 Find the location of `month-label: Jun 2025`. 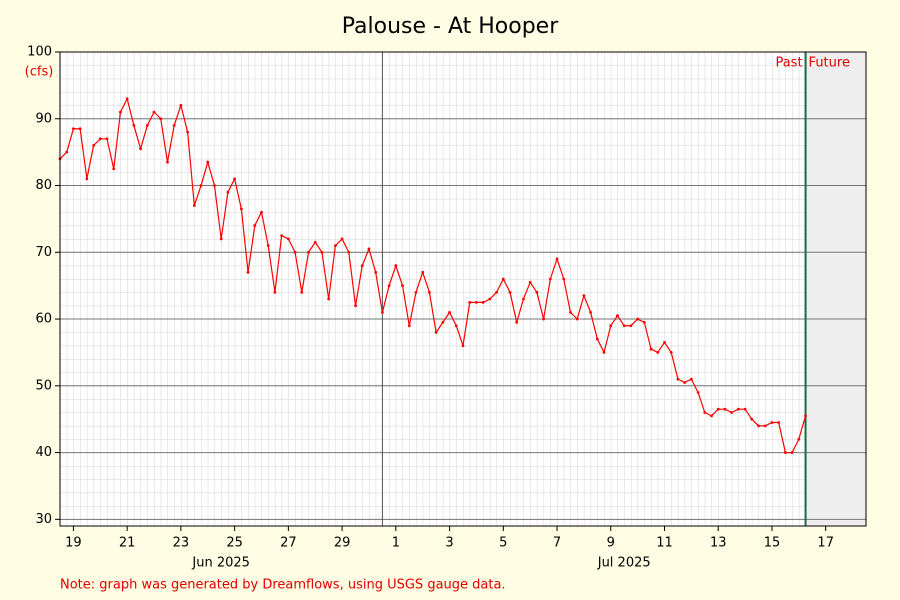

month-label: Jun 2025 is located at coordinates (220, 563).